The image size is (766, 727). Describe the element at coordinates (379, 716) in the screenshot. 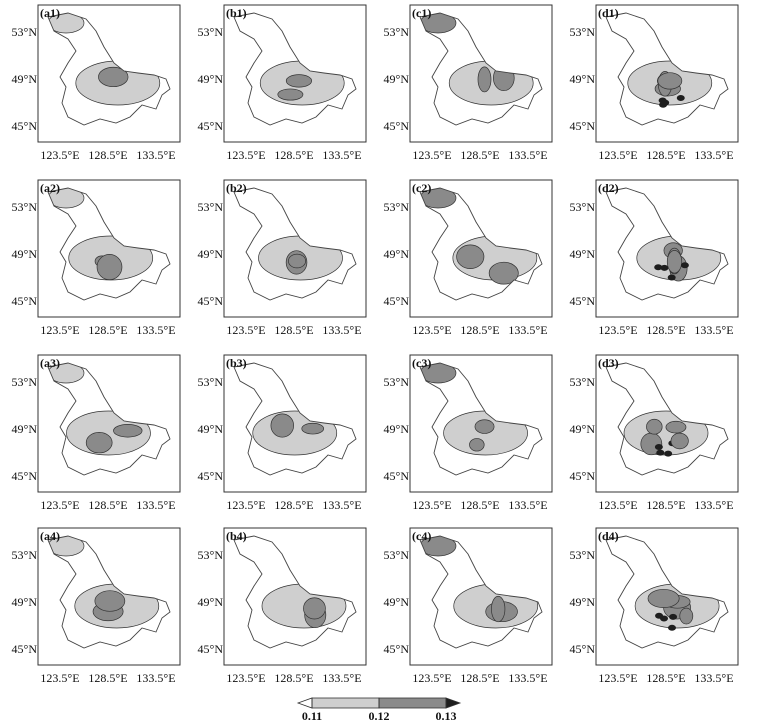

I see `colorbar-label: 0.12` at that location.